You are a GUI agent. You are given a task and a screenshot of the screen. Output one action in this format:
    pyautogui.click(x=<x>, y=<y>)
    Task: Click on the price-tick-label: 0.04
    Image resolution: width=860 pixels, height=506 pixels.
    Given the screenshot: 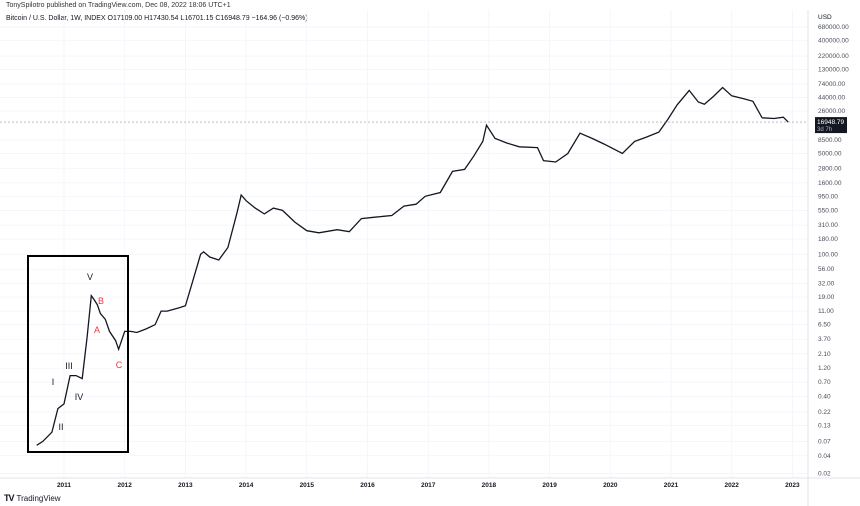 What is the action you would take?
    pyautogui.click(x=824, y=456)
    